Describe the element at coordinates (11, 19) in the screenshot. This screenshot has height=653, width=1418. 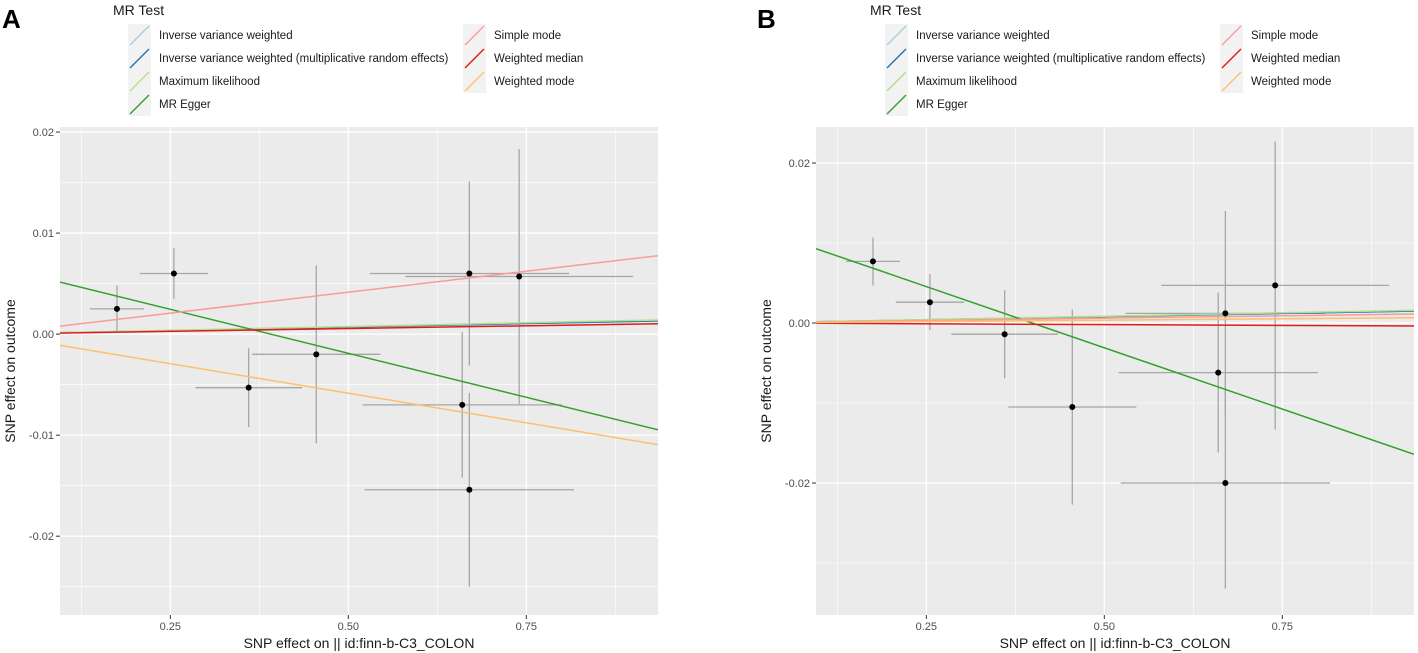
I see `panel-label: A` at that location.